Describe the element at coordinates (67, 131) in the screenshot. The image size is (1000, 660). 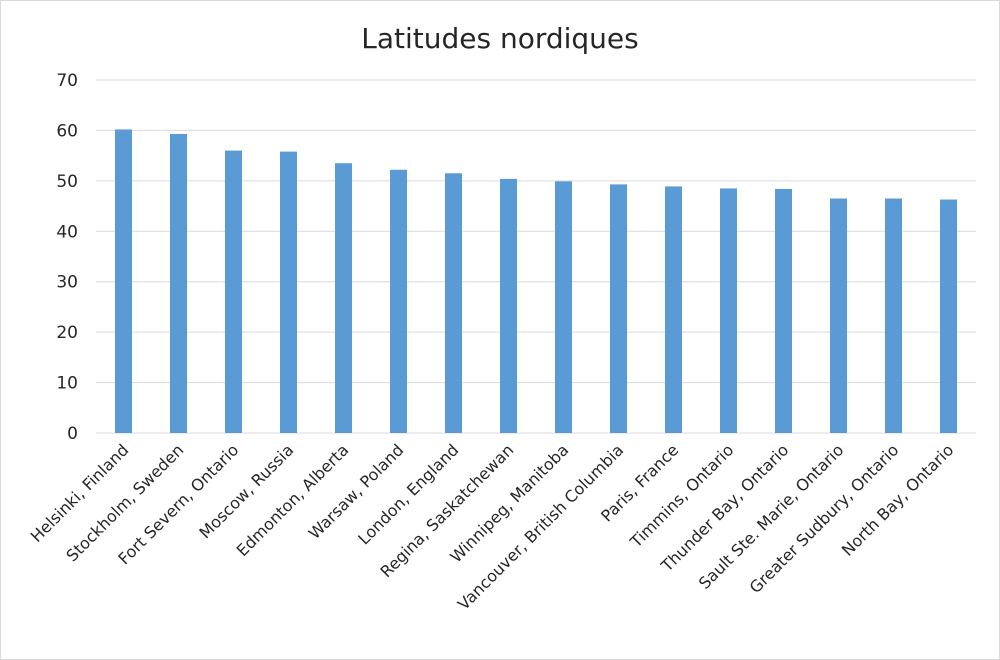
I see `y-tick-label: 60` at that location.